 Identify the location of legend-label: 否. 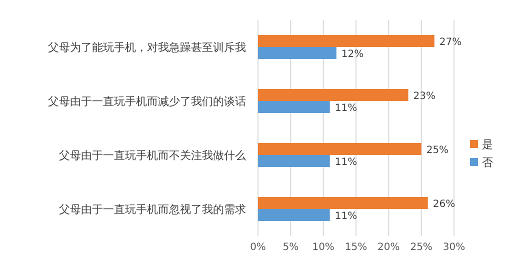
(487, 162).